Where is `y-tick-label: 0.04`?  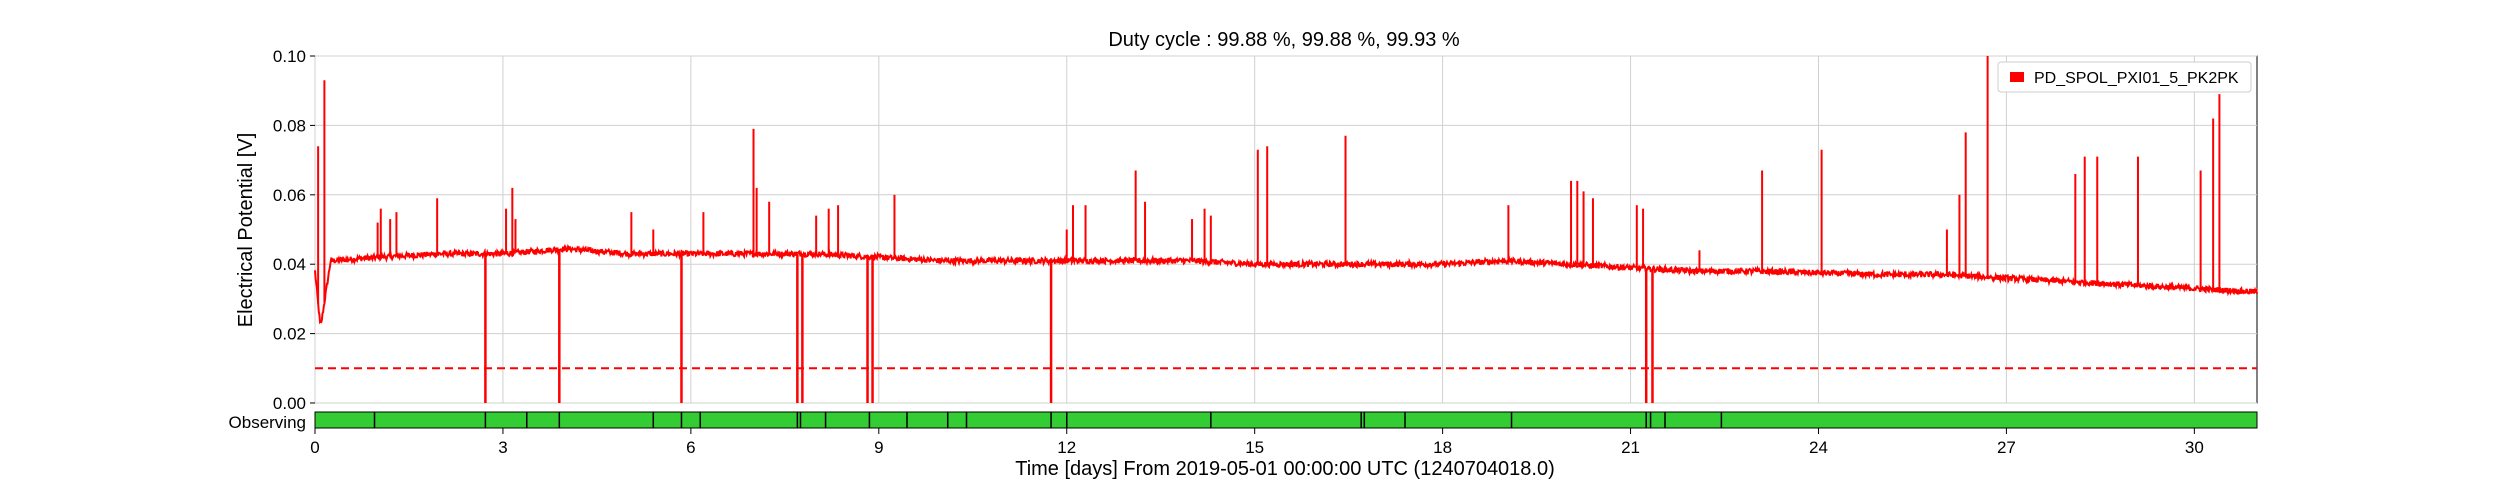 y-tick-label: 0.04 is located at coordinates (289, 264).